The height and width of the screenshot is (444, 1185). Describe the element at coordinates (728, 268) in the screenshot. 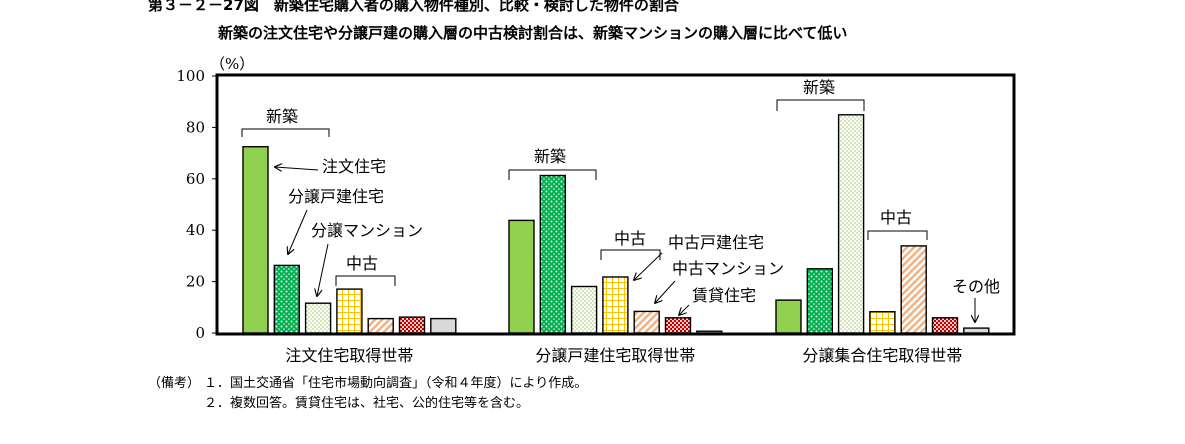

I see `label-used-mansion: 中古マンション` at that location.